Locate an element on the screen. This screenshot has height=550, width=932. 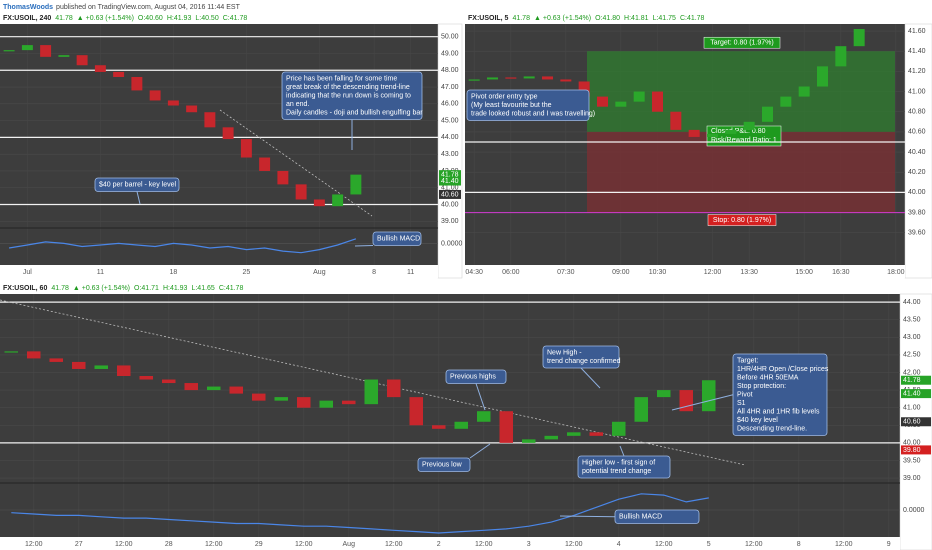
result-text: Closed P&L: 0.80 is located at coordinates (738, 131).